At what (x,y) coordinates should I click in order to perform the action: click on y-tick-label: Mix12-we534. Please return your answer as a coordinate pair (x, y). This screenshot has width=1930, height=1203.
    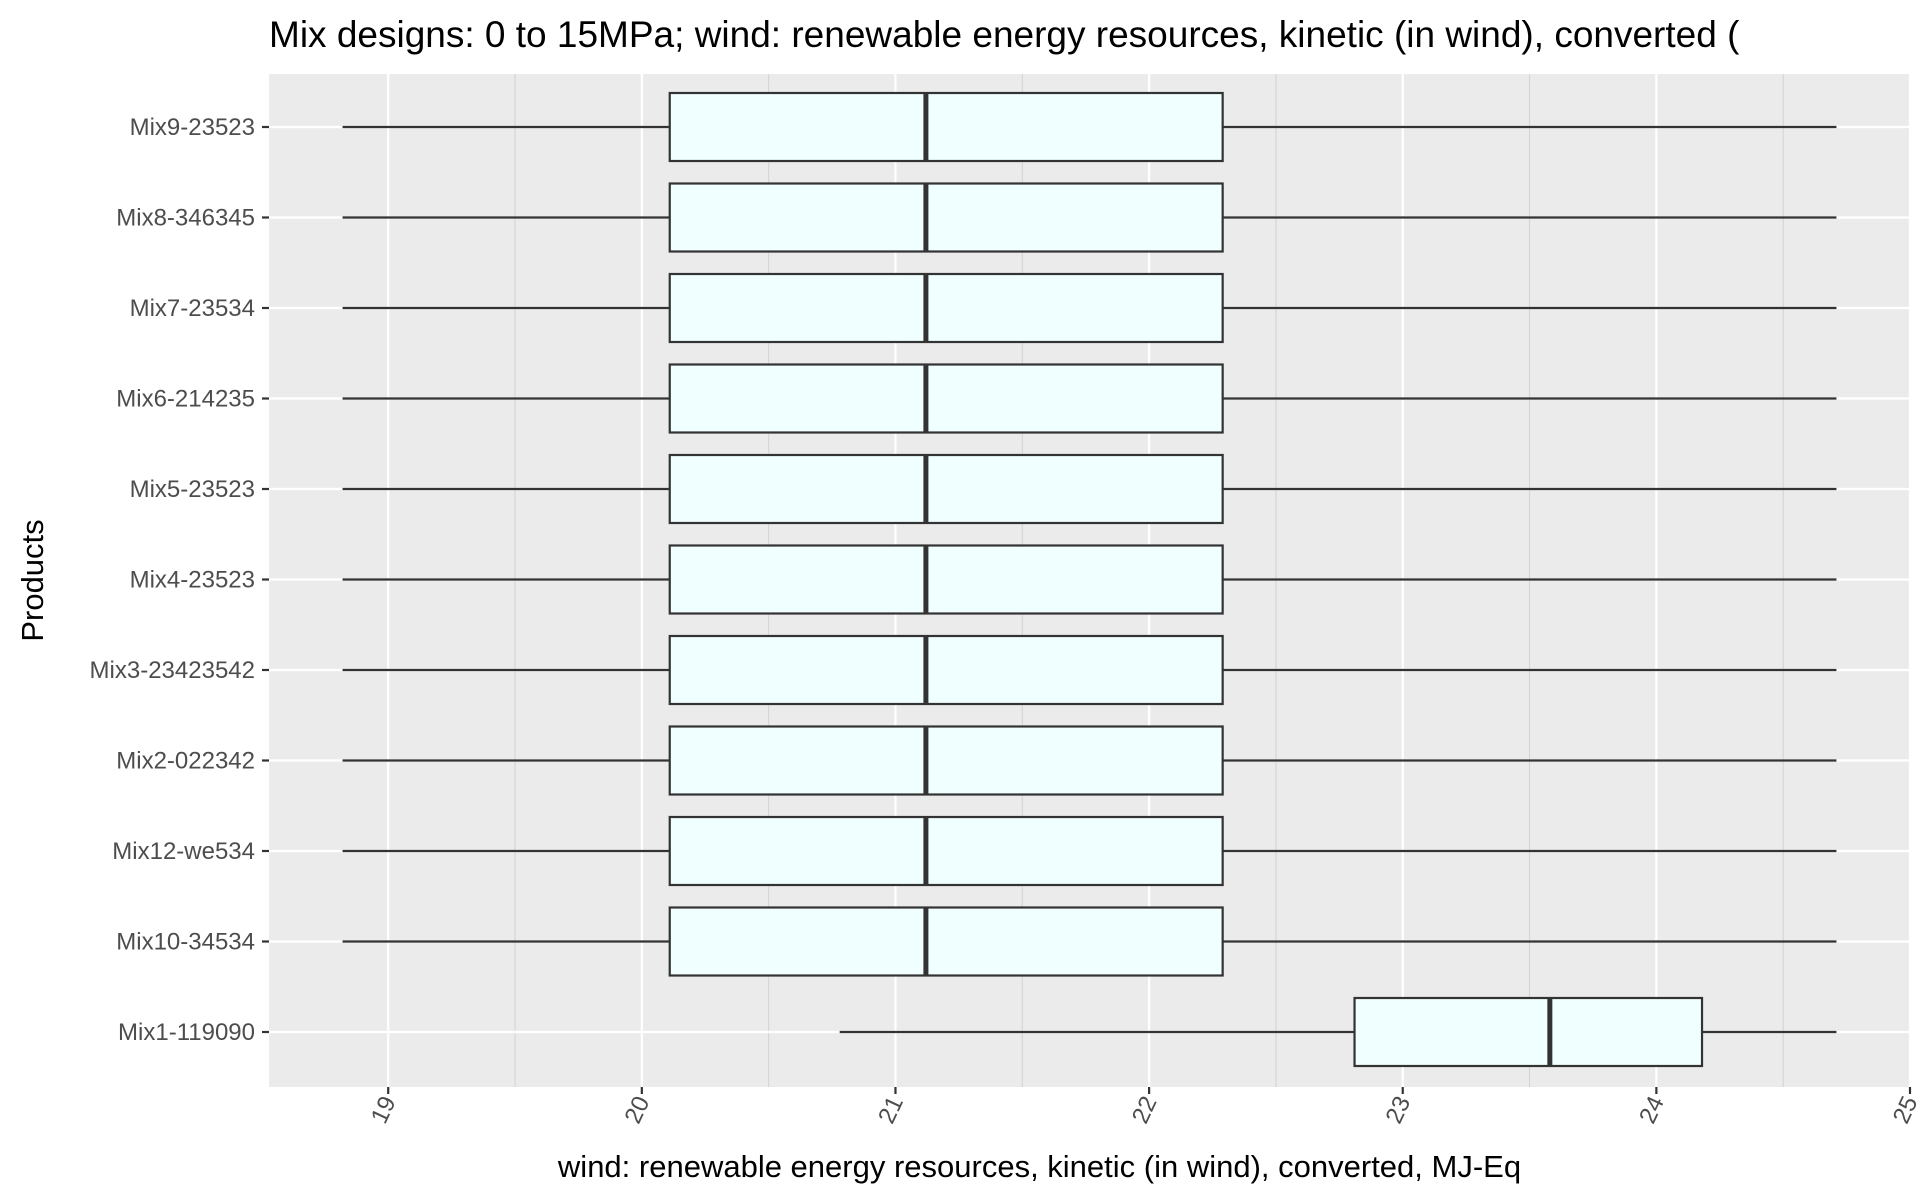
    Looking at the image, I should click on (183, 851).